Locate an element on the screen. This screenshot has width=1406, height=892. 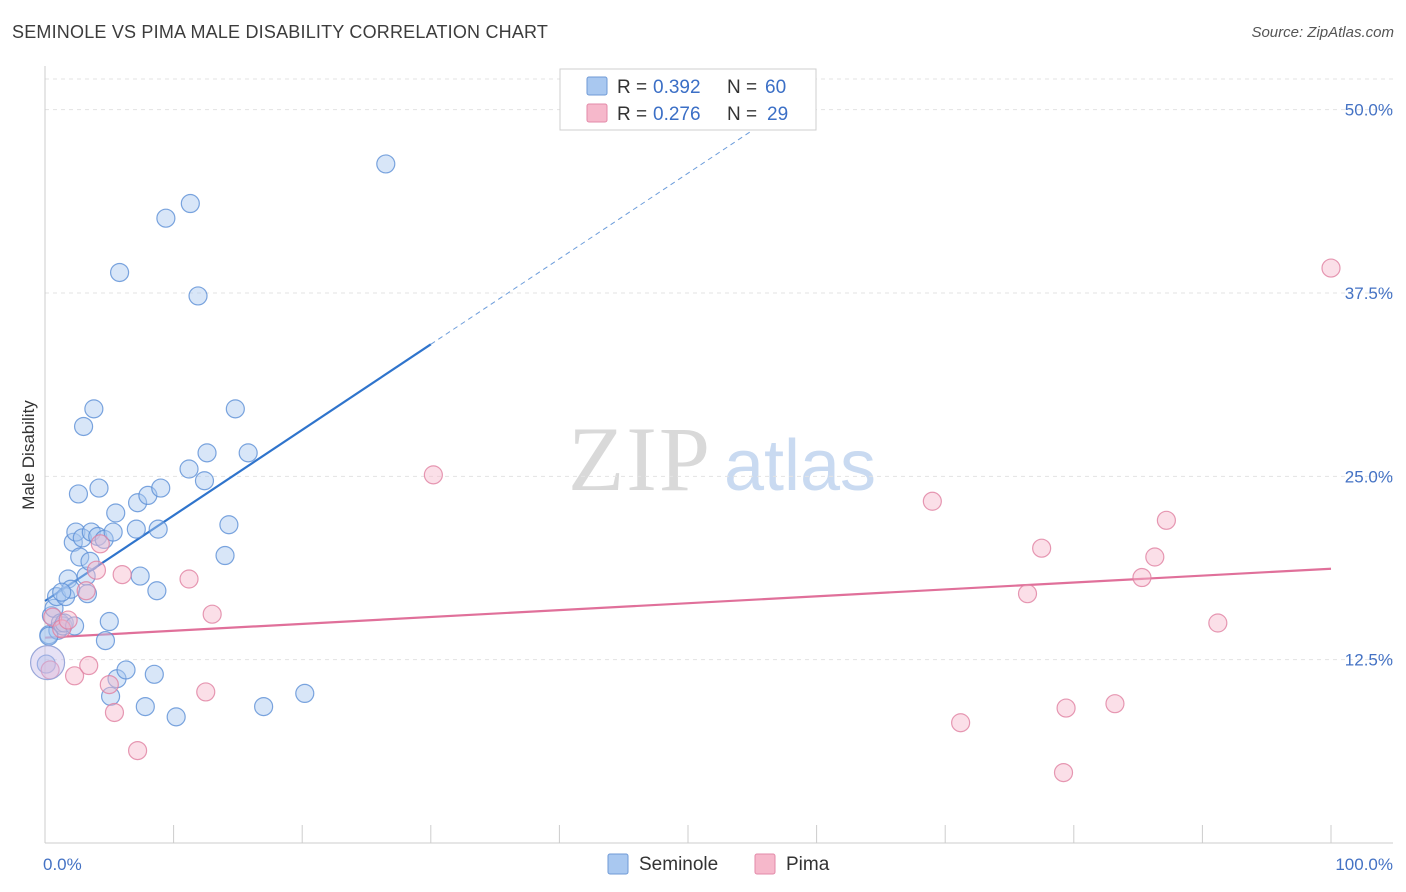
x-tick-labels: 0.0% 100.0% is located at coordinates (718, 864).